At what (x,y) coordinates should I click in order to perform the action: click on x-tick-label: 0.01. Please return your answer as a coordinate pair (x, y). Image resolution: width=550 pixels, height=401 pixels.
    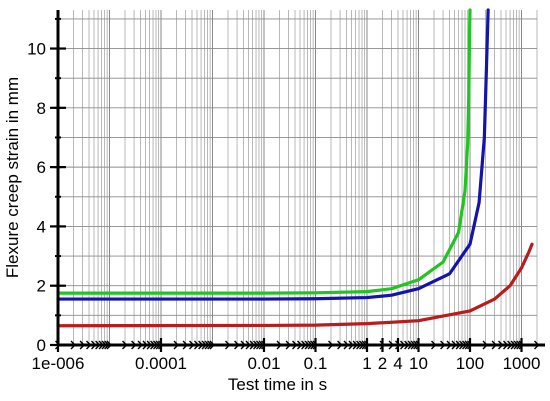
    Looking at the image, I should click on (263, 363).